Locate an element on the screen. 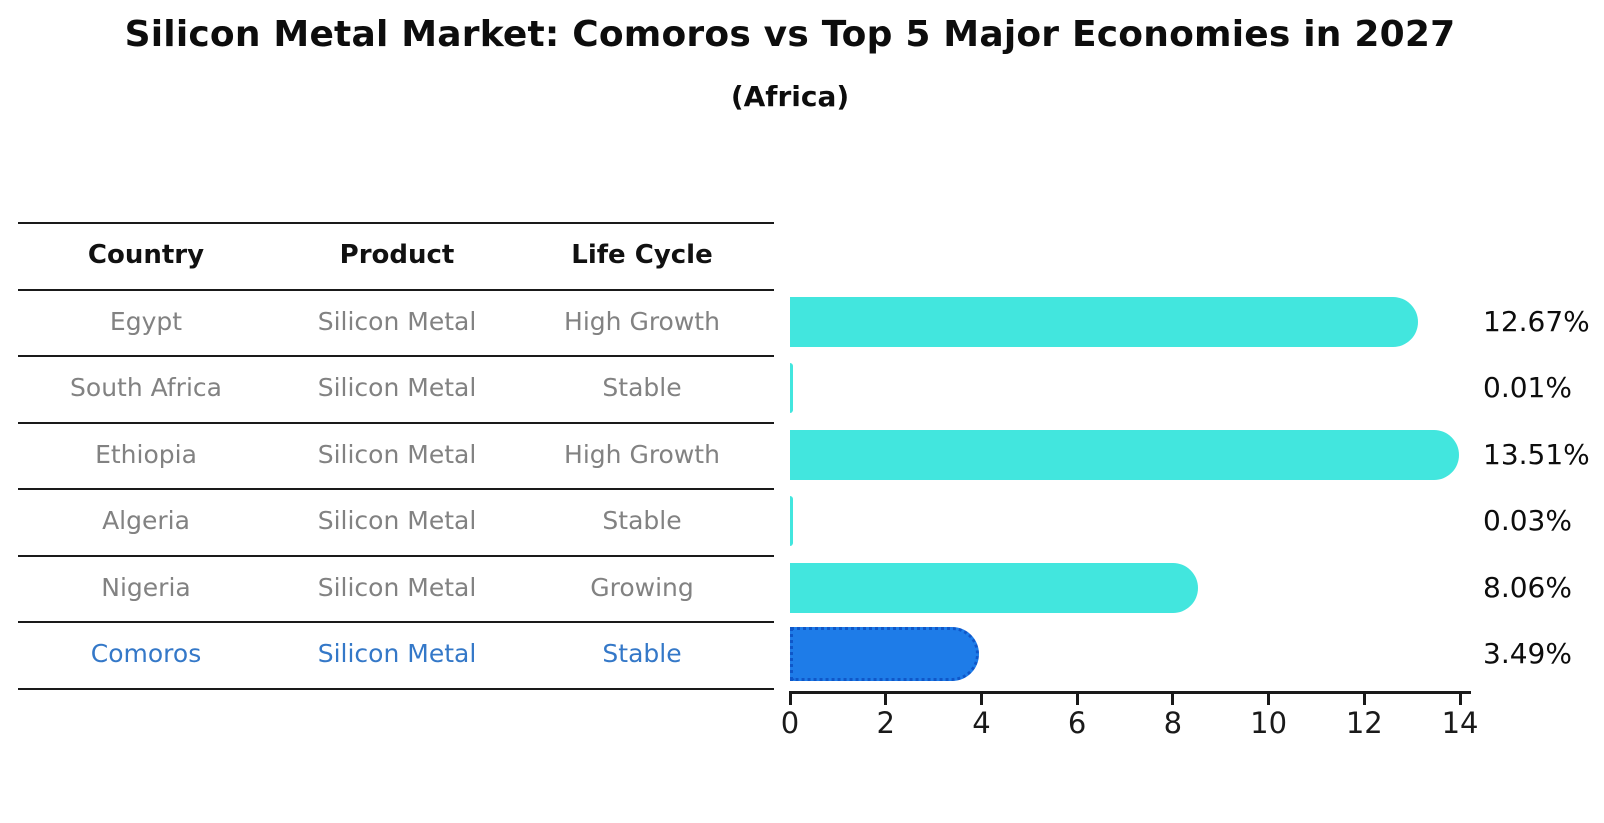  bar-ethiopia is located at coordinates (1124, 454).